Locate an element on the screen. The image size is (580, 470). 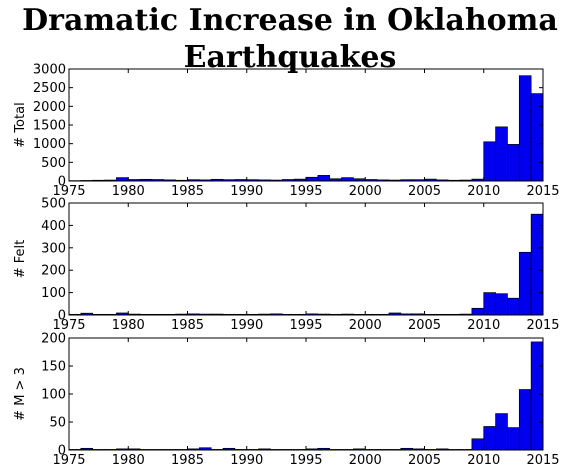
y-tick-label: 300 is located at coordinates (53, 248).